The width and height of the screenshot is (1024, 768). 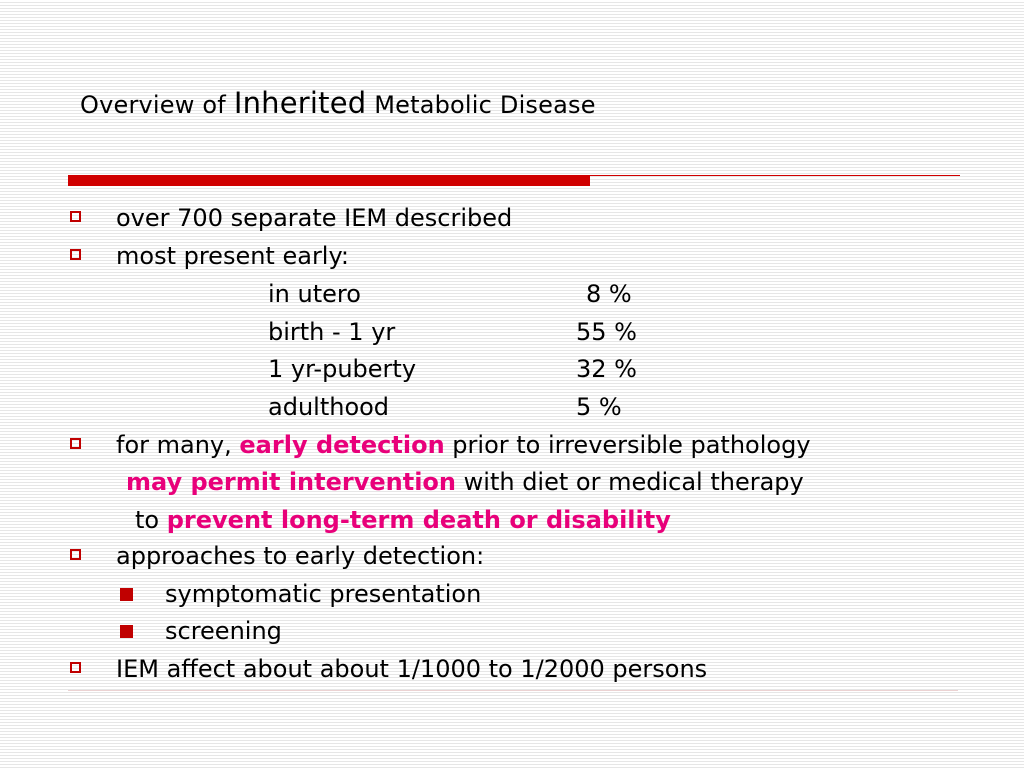 I want to click on stat-label: 1 yr-puberty, so click(x=342, y=369).